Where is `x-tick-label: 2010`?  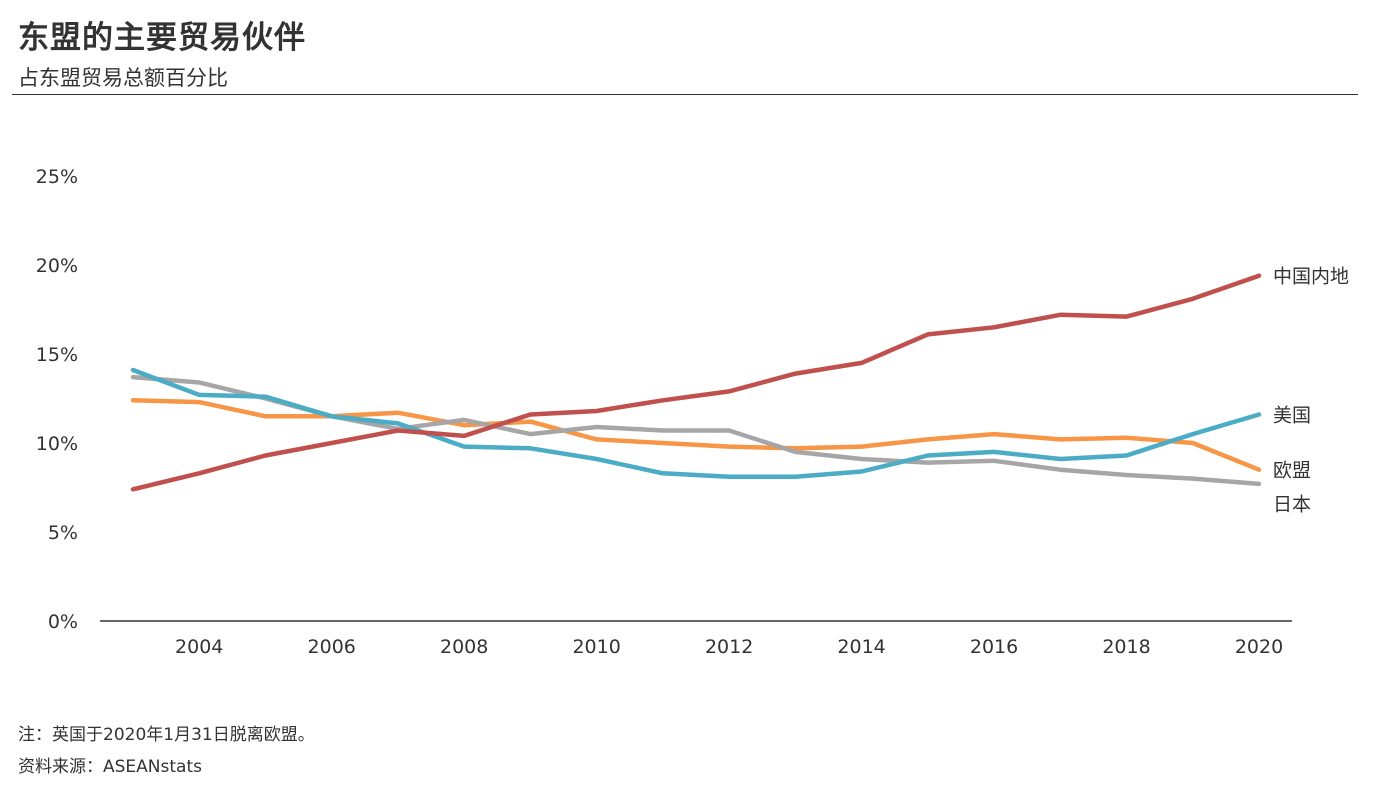
x-tick-label: 2010 is located at coordinates (596, 647).